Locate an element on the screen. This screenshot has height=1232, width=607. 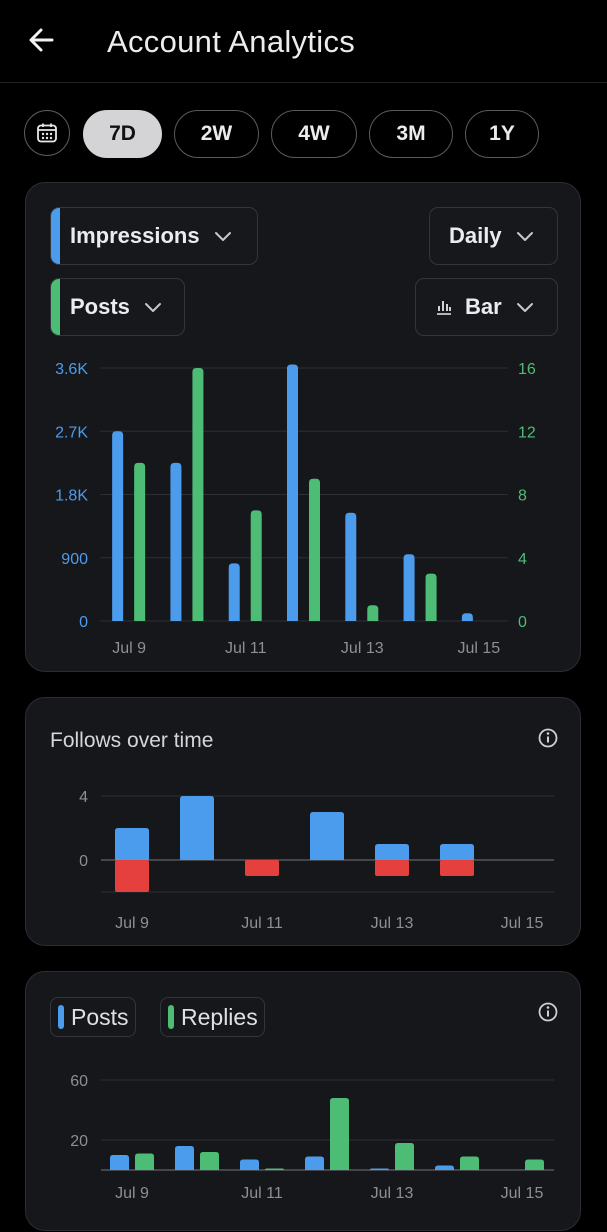
back-button is located at coordinates (42, 40).